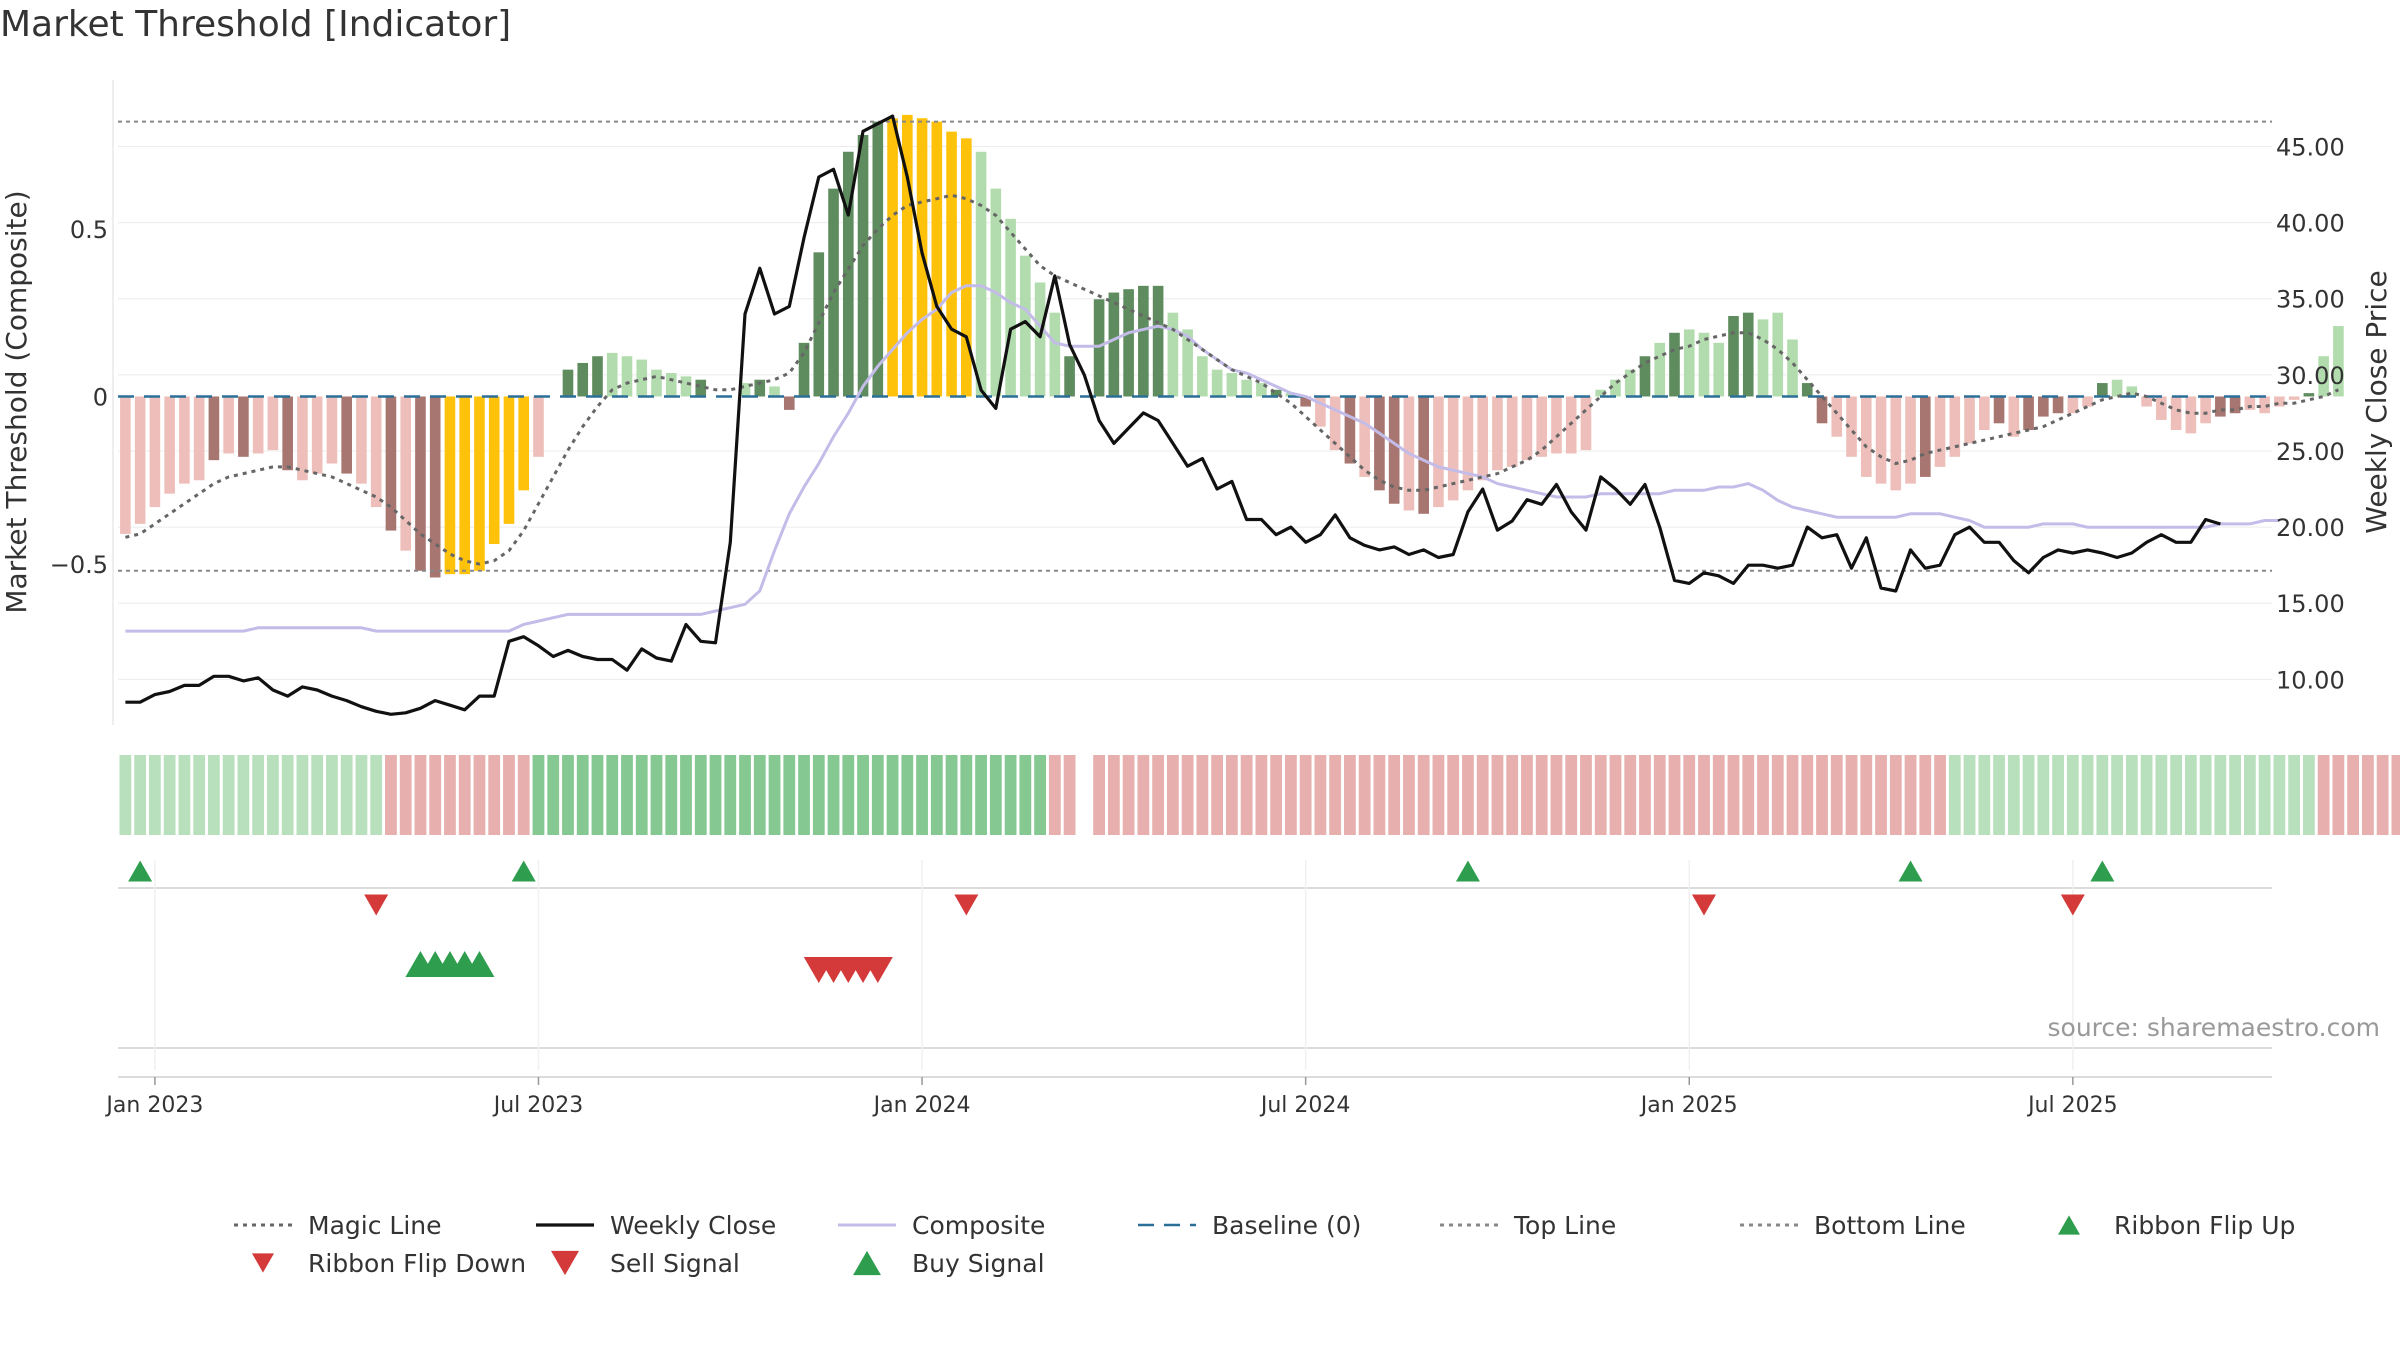  I want to click on left-axis: 0.5 0 −0.5 Market Threshold (Composite), so click(57, 402).